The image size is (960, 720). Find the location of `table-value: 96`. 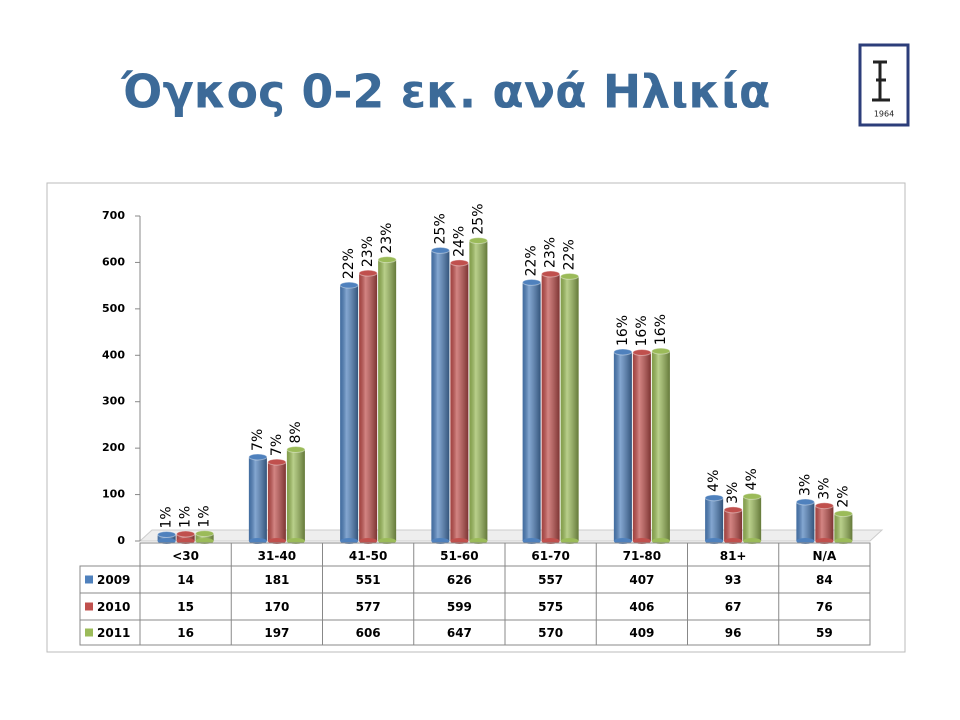

table-value: 96 is located at coordinates (733, 633).